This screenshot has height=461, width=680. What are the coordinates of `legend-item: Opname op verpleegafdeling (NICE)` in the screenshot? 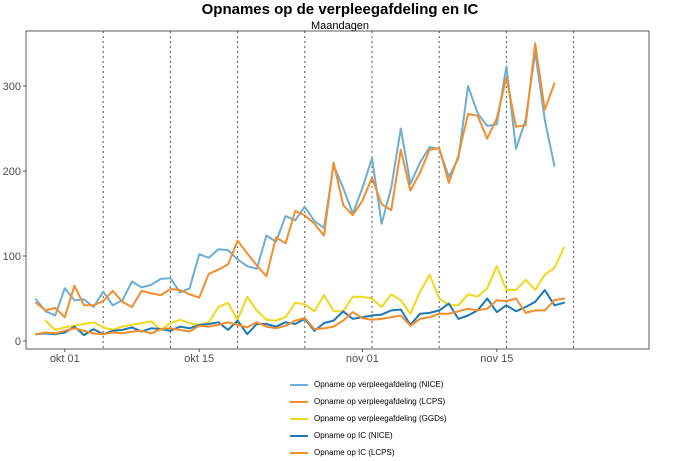 It's located at (368, 384).